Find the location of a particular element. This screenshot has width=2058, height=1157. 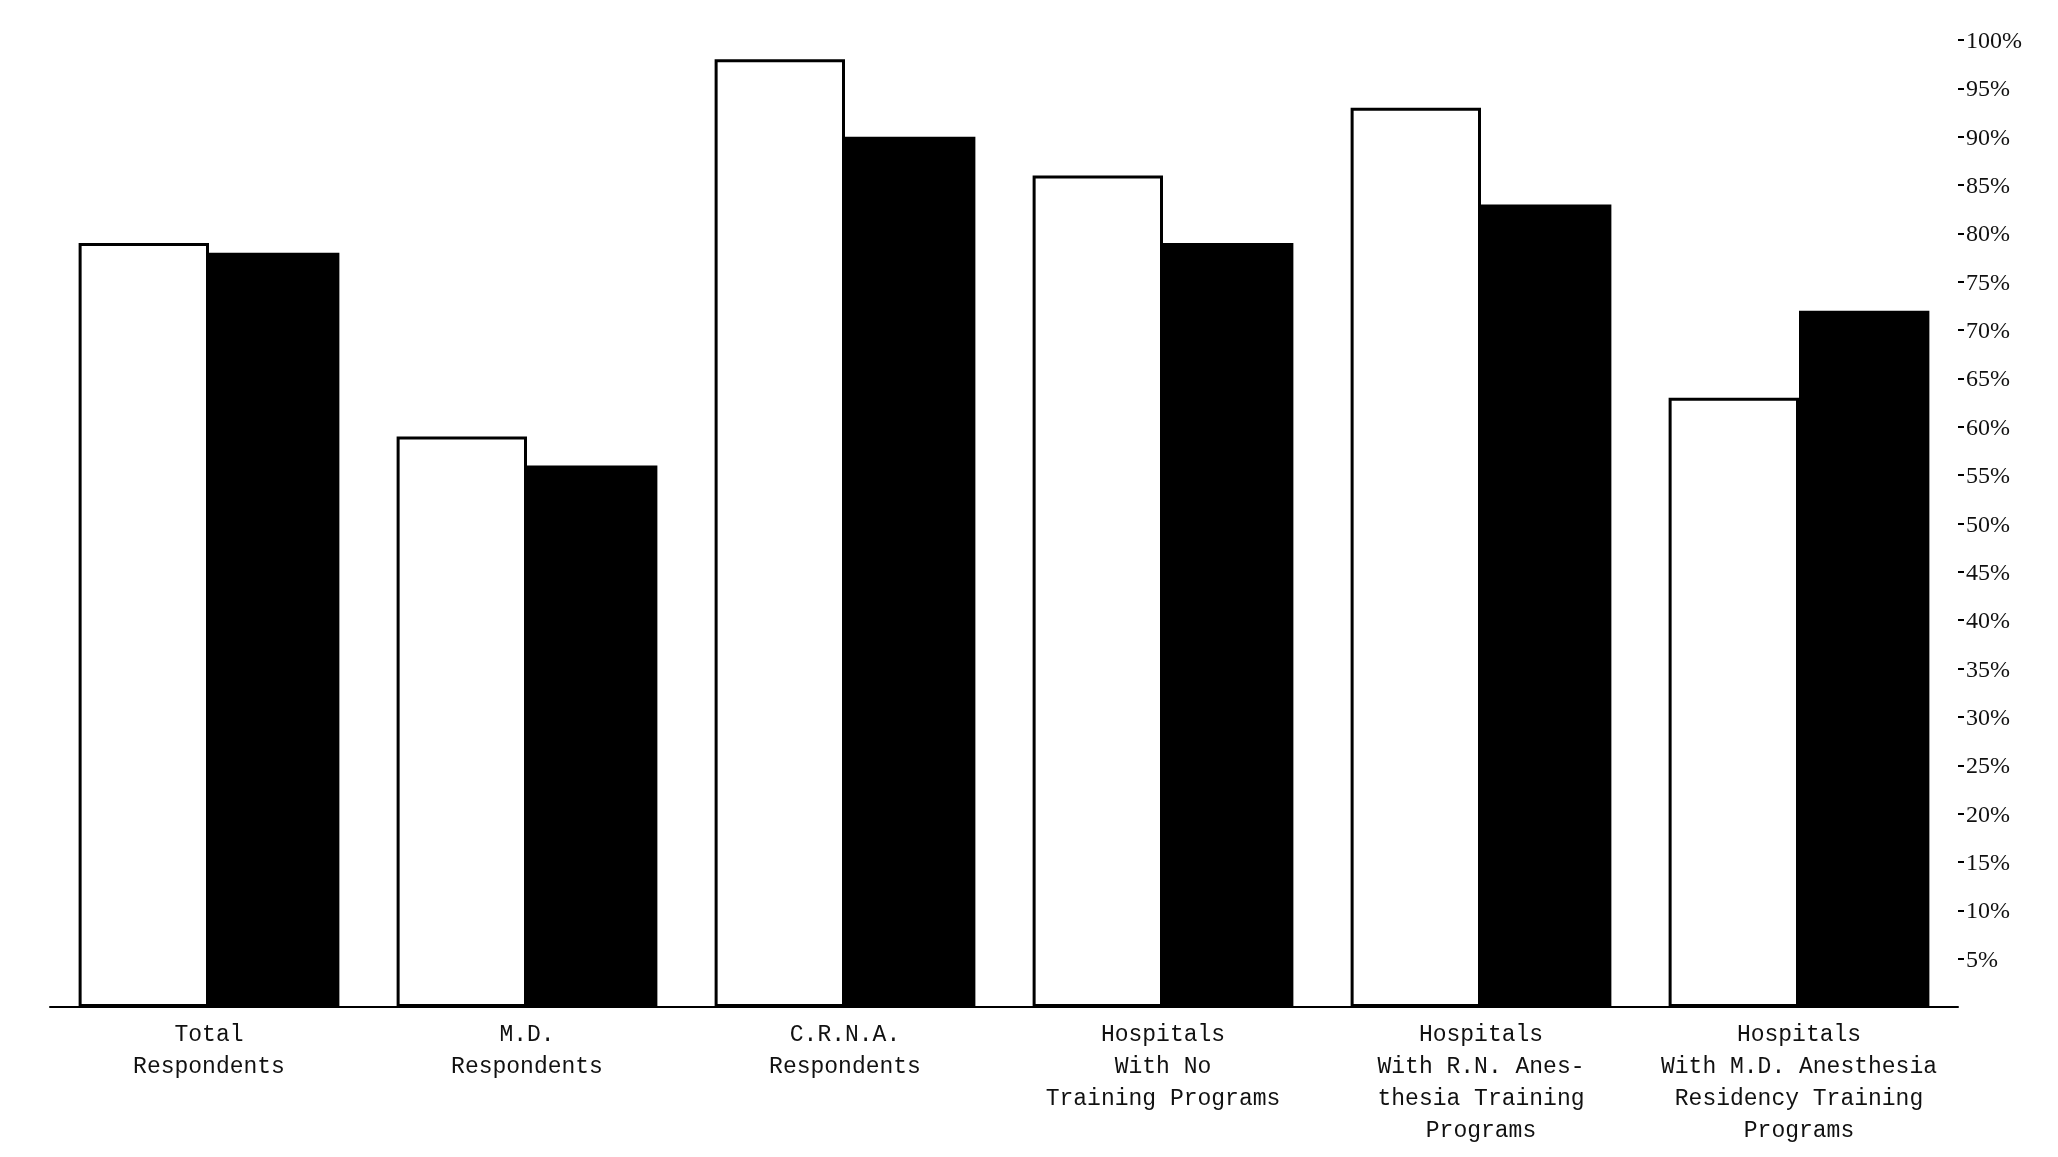

y-tick-label: 75% is located at coordinates (1988, 281).